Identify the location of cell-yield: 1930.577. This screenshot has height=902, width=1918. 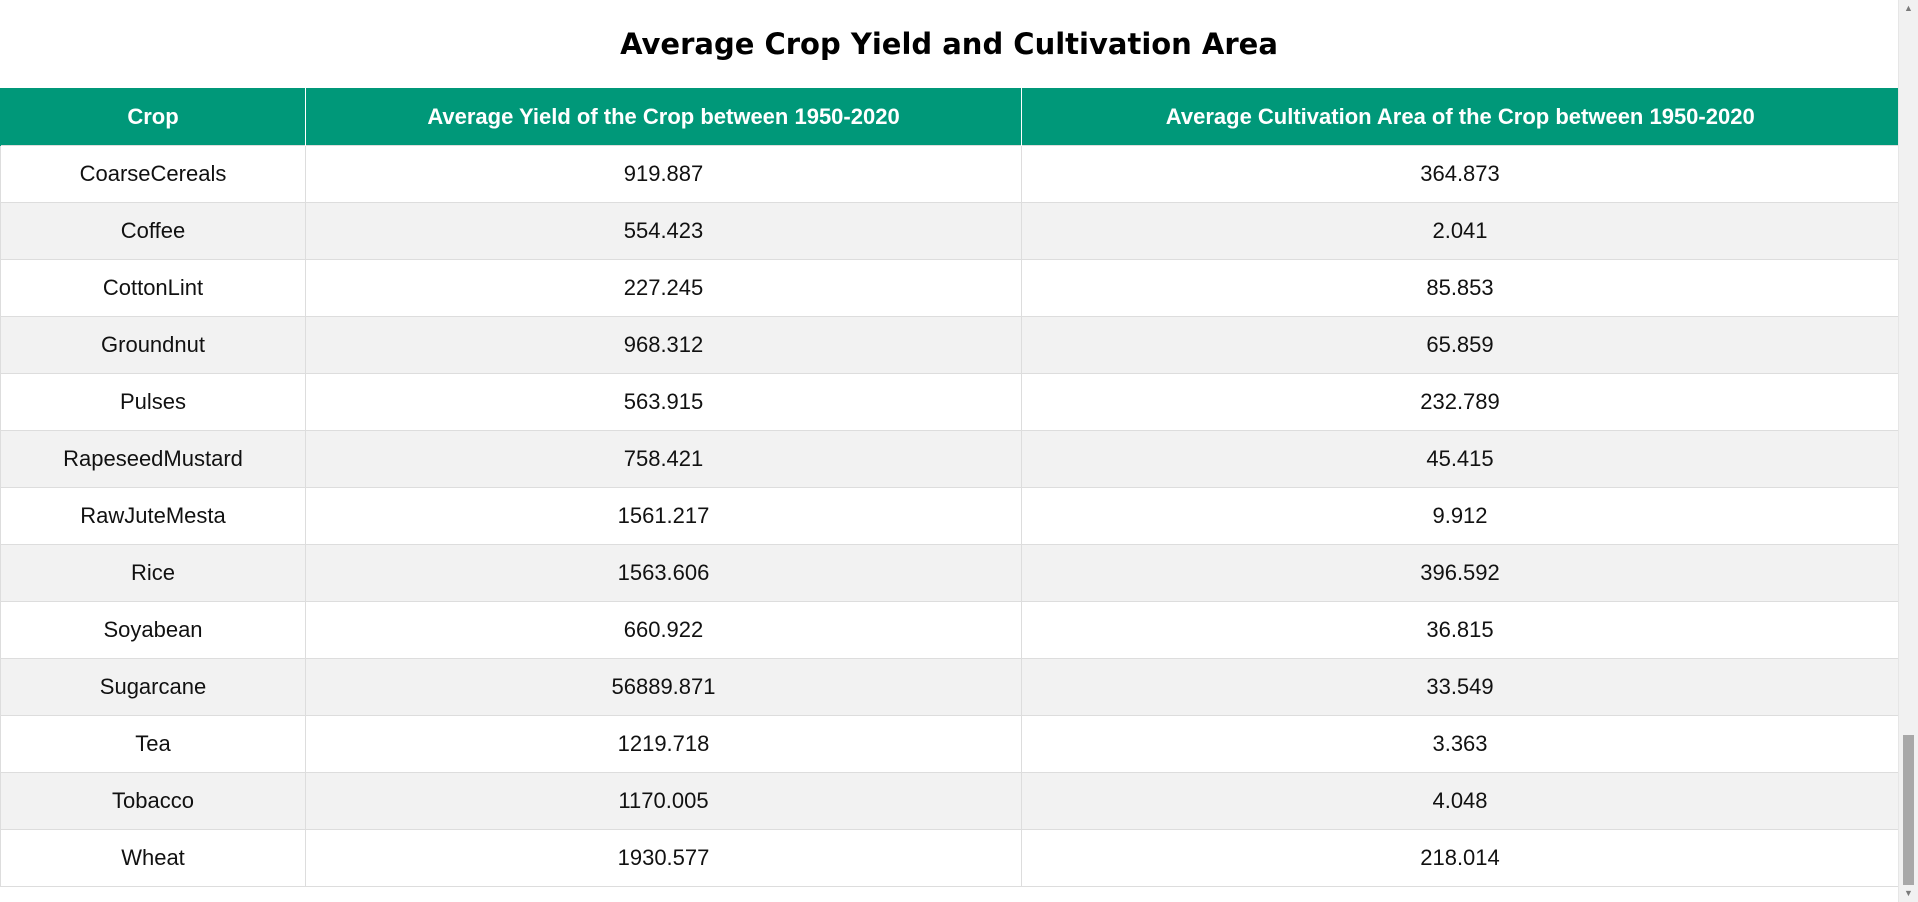
(663, 858).